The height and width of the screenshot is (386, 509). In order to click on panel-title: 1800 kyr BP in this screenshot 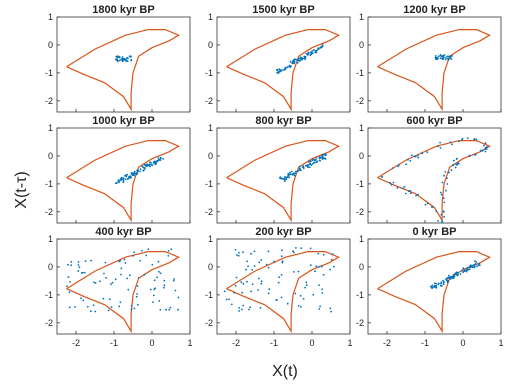, I will do `click(123, 10)`.